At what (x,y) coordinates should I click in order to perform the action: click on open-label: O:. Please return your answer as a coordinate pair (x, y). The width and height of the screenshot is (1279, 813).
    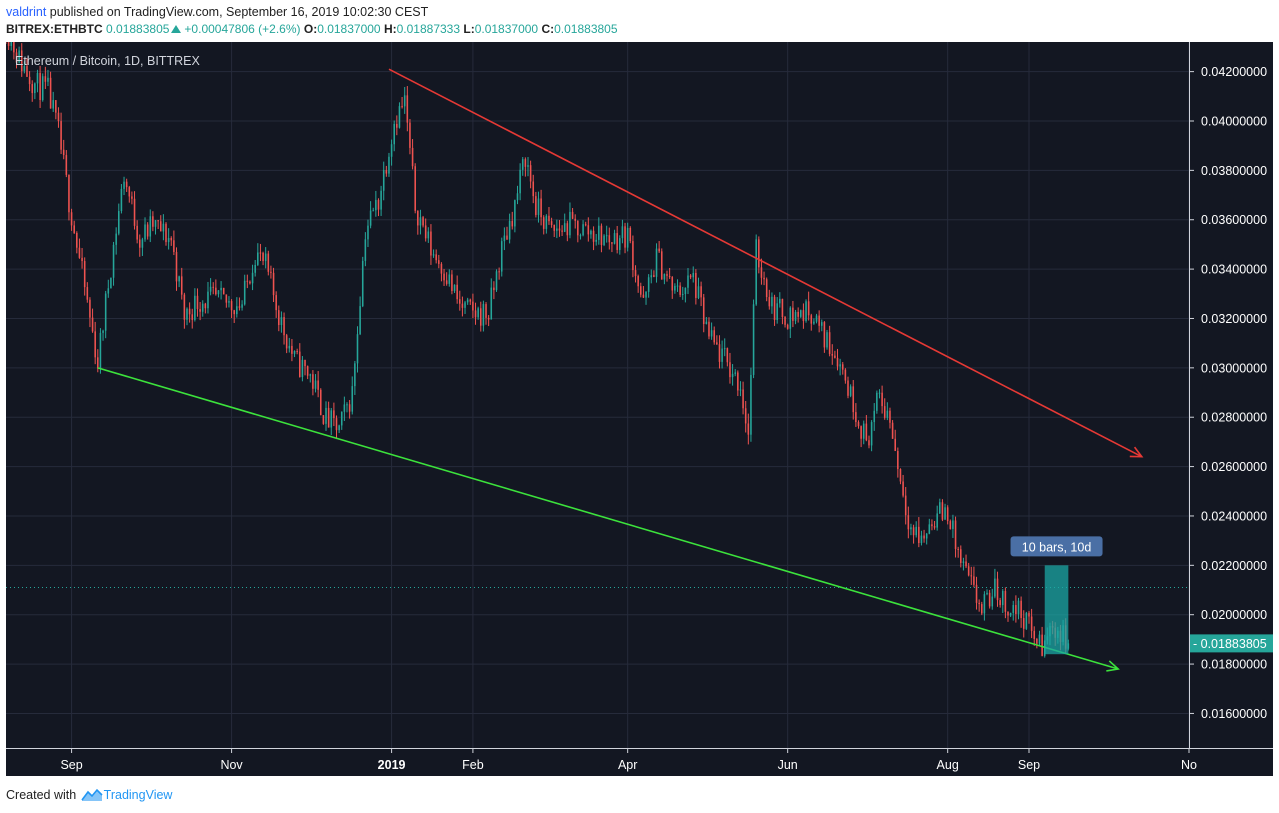
    Looking at the image, I should click on (310, 29).